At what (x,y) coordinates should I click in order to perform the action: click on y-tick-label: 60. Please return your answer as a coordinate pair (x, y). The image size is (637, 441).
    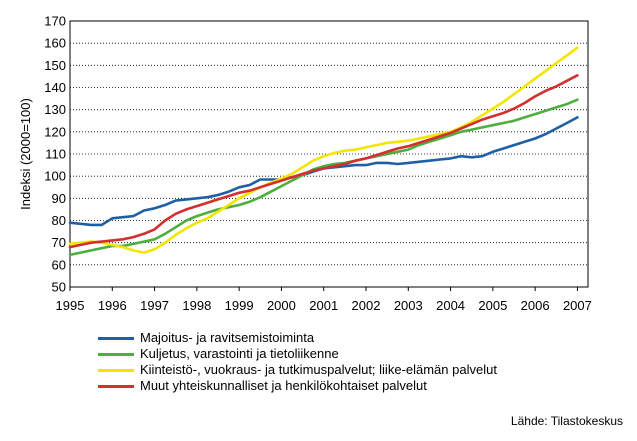
    Looking at the image, I should click on (59, 264).